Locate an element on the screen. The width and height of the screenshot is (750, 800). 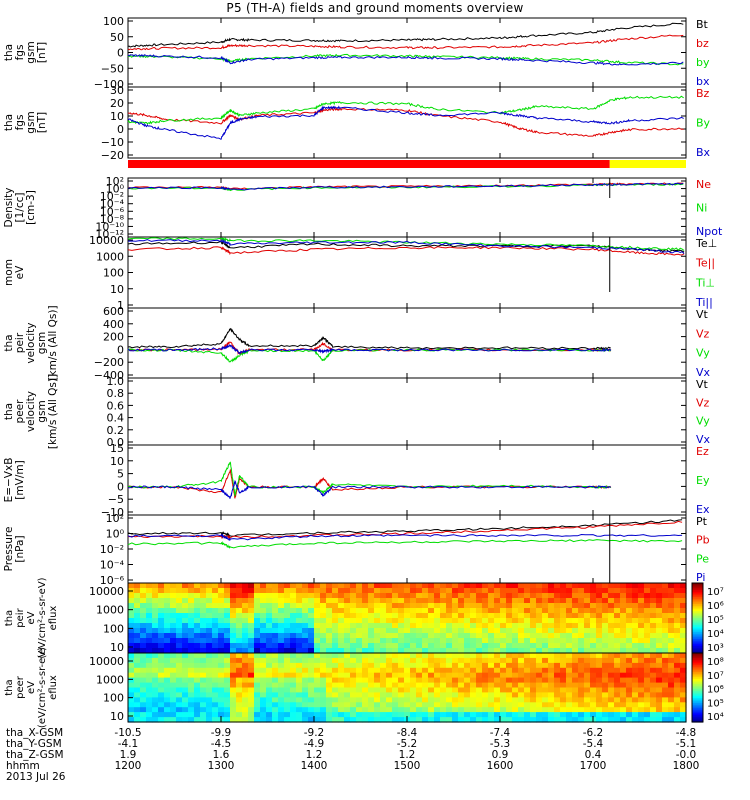
legend-entry: Te|| is located at coordinates (705, 263).